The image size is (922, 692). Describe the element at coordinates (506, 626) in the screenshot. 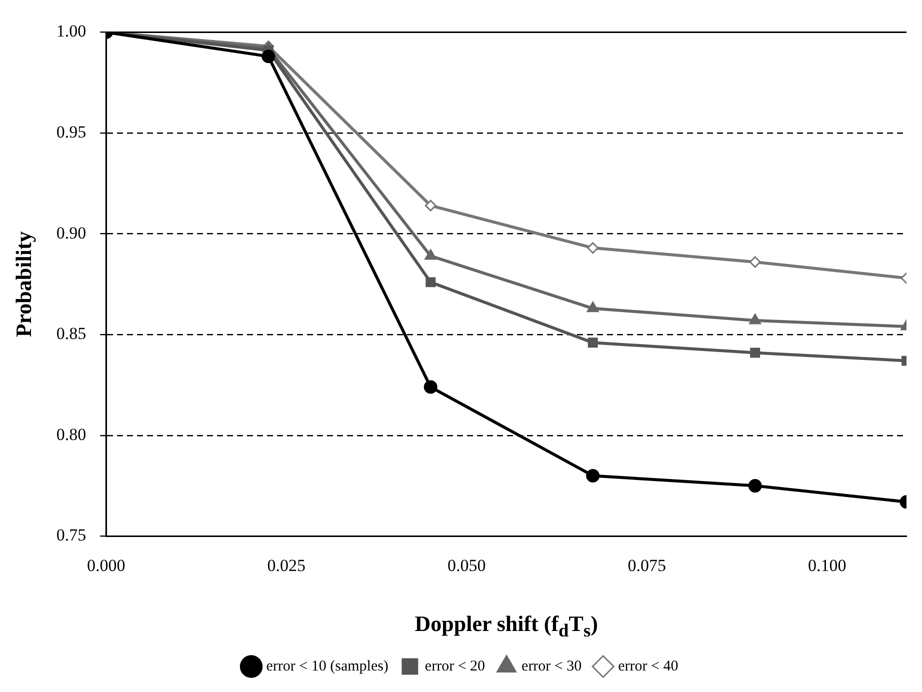

I see `x-axis-title: Doppler shift (f$_{d}$T$_{s}$)` at that location.